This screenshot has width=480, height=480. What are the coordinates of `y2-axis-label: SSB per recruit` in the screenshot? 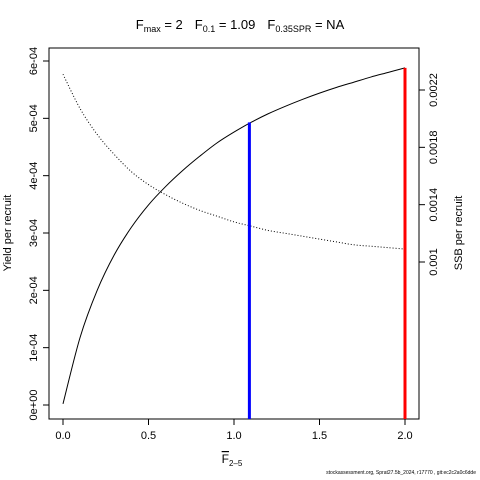 It's located at (459, 233).